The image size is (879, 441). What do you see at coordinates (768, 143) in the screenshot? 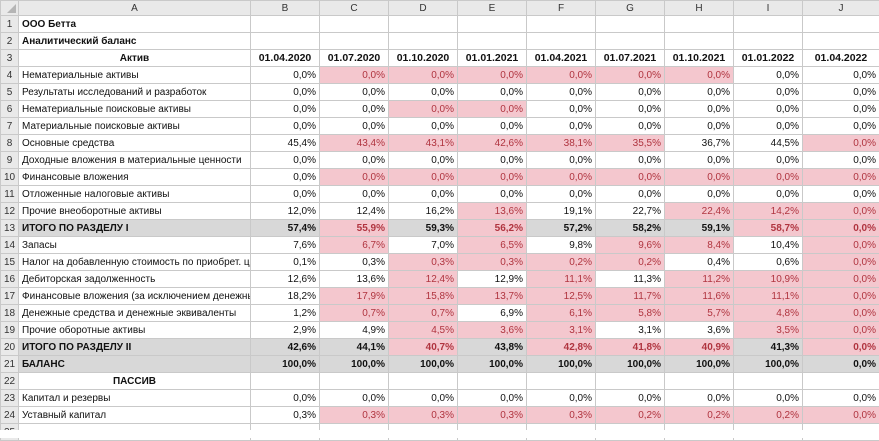
I see `value-cell: 44,5%` at bounding box center [768, 143].